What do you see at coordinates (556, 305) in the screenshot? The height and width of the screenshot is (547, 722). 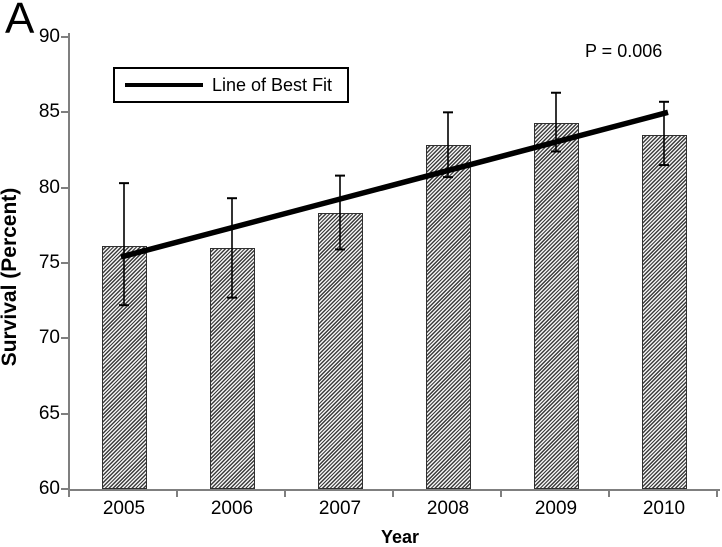 I see `bar-2009` at bounding box center [556, 305].